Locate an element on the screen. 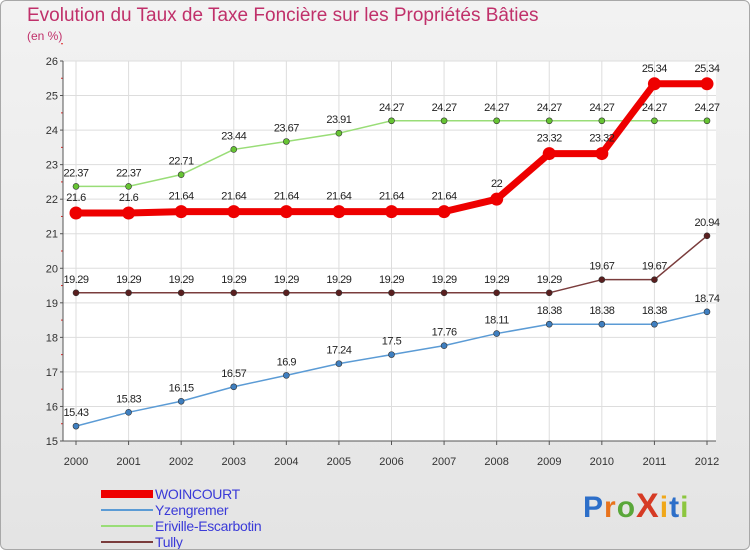 Image resolution: width=750 pixels, height=550 pixels. data-label-yzengremer: 16.9 is located at coordinates (287, 362).